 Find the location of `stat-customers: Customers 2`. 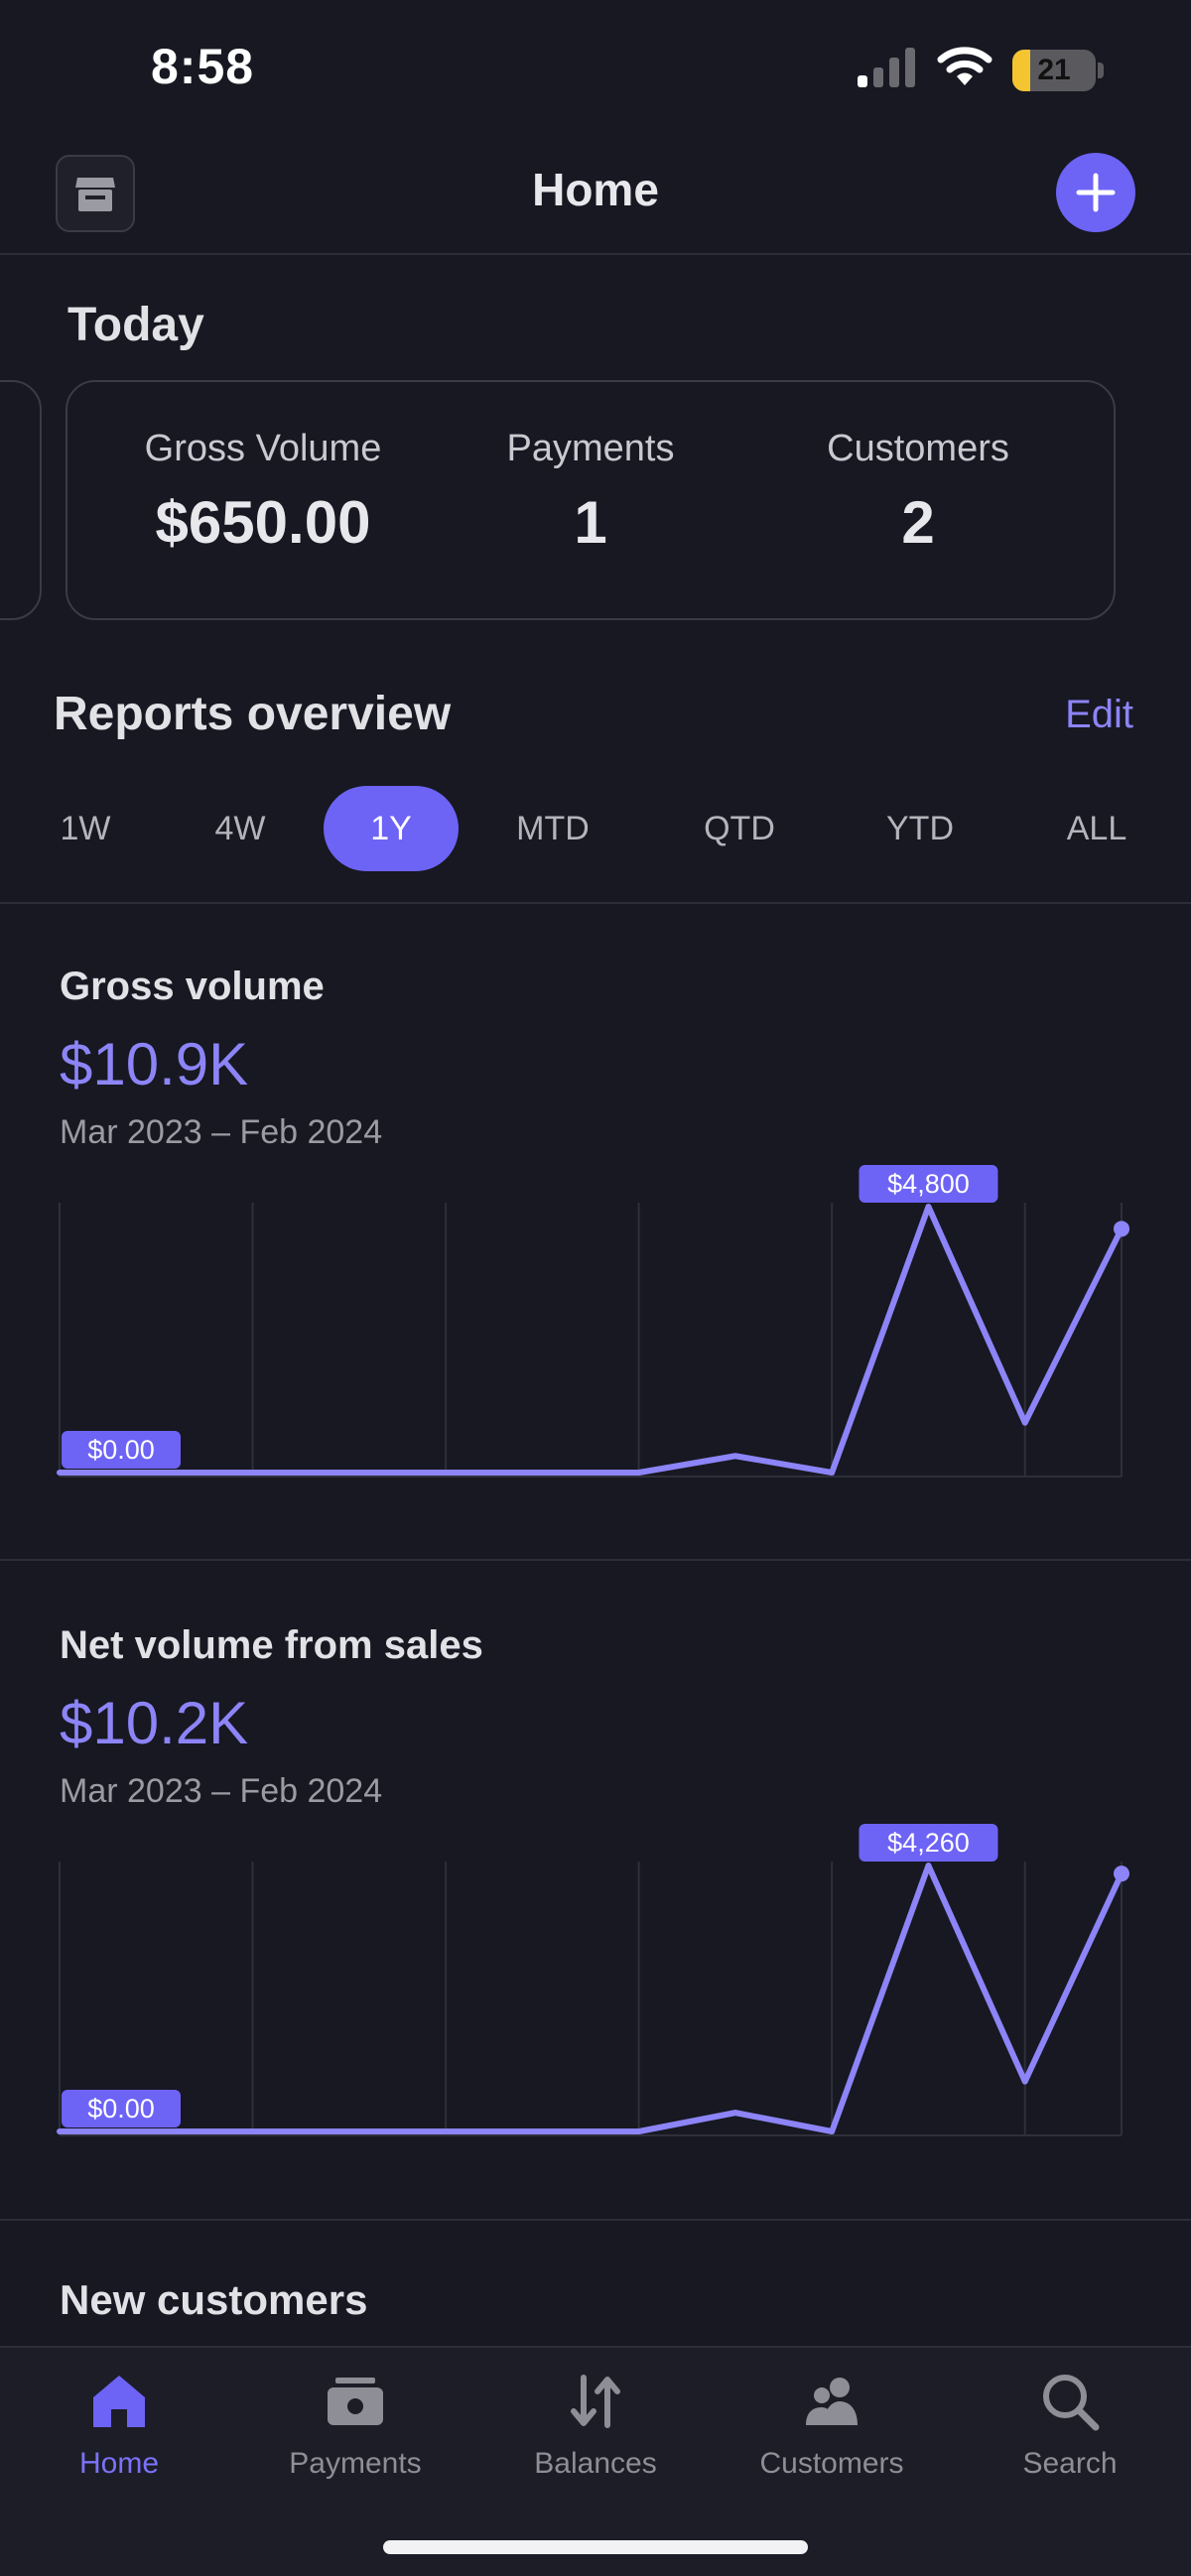

stat-customers: Customers 2 is located at coordinates (918, 493).